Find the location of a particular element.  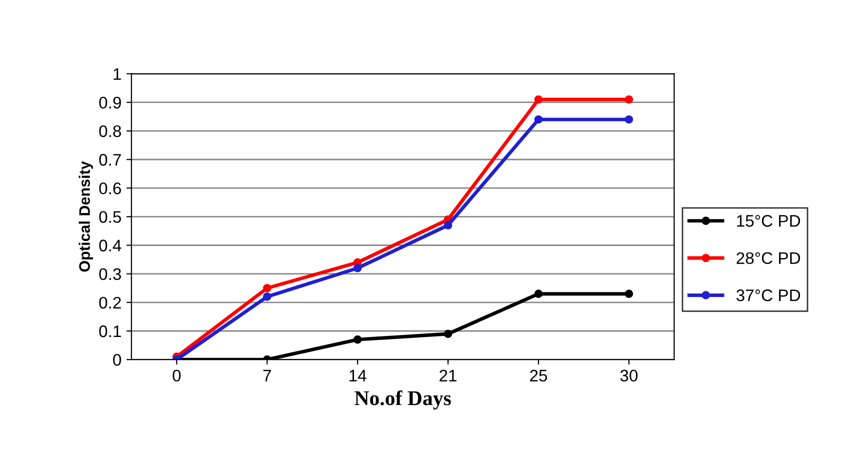

y-tick-label: 0.3 is located at coordinates (110, 274).